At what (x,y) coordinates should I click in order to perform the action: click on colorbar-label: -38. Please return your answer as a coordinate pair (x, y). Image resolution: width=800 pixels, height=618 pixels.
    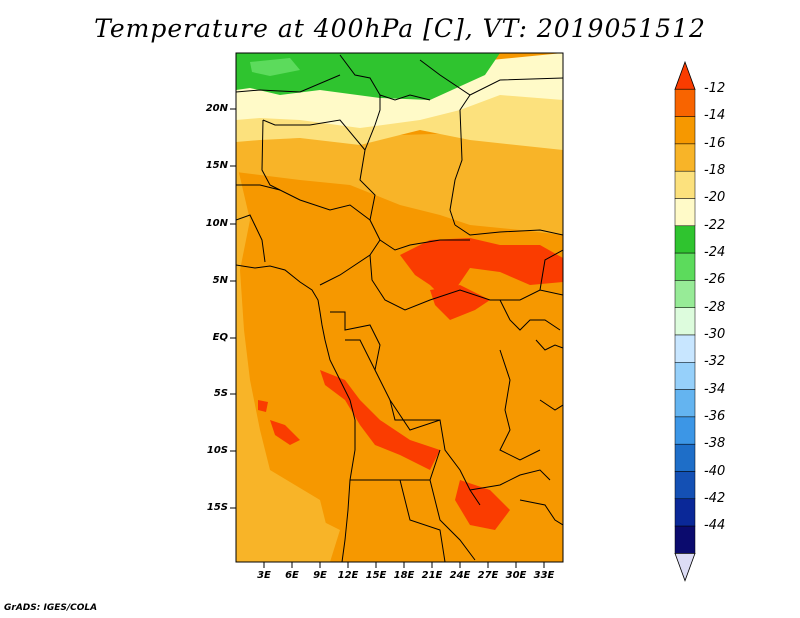
    Looking at the image, I should click on (715, 443).